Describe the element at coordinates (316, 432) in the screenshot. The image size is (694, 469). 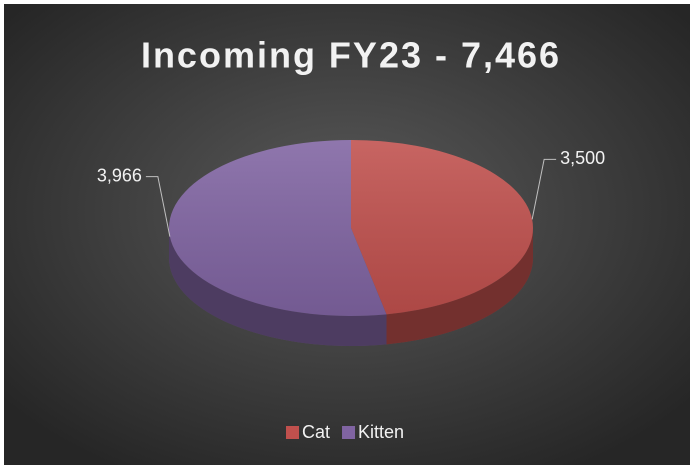
I see `legend-label: Cat` at that location.